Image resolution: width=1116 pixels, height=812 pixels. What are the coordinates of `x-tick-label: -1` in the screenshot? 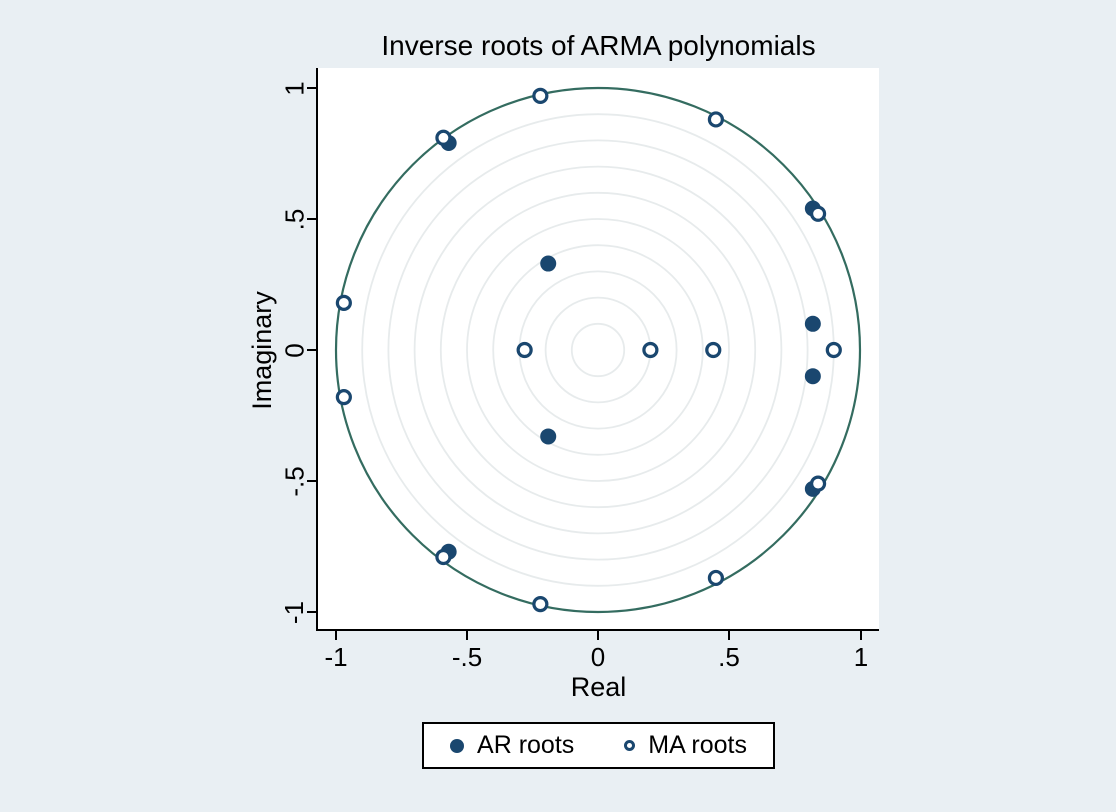 It's located at (336, 657).